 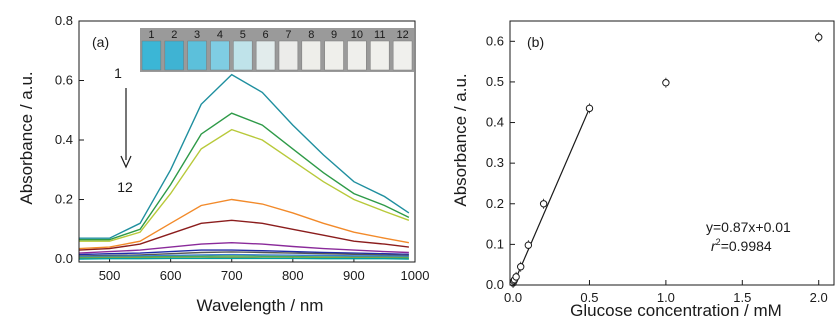 What do you see at coordinates (357, 35) in the screenshot?
I see `vial-number: 10` at bounding box center [357, 35].